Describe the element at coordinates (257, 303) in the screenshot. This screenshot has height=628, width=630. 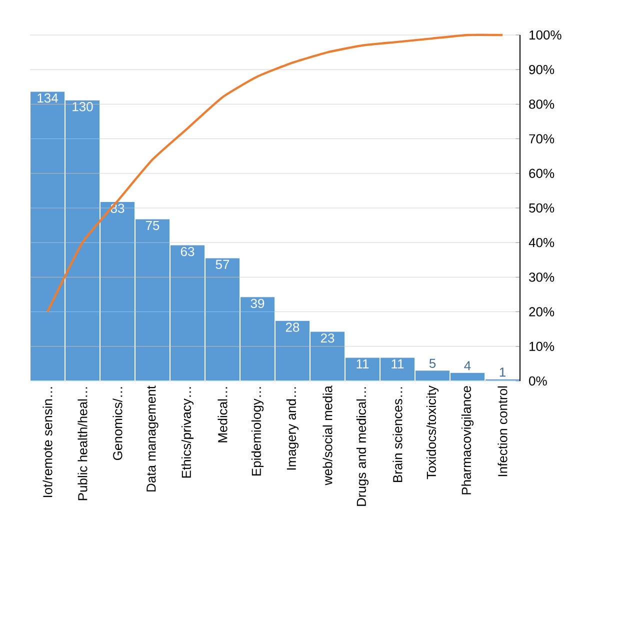
I see `data-label: 39` at that location.